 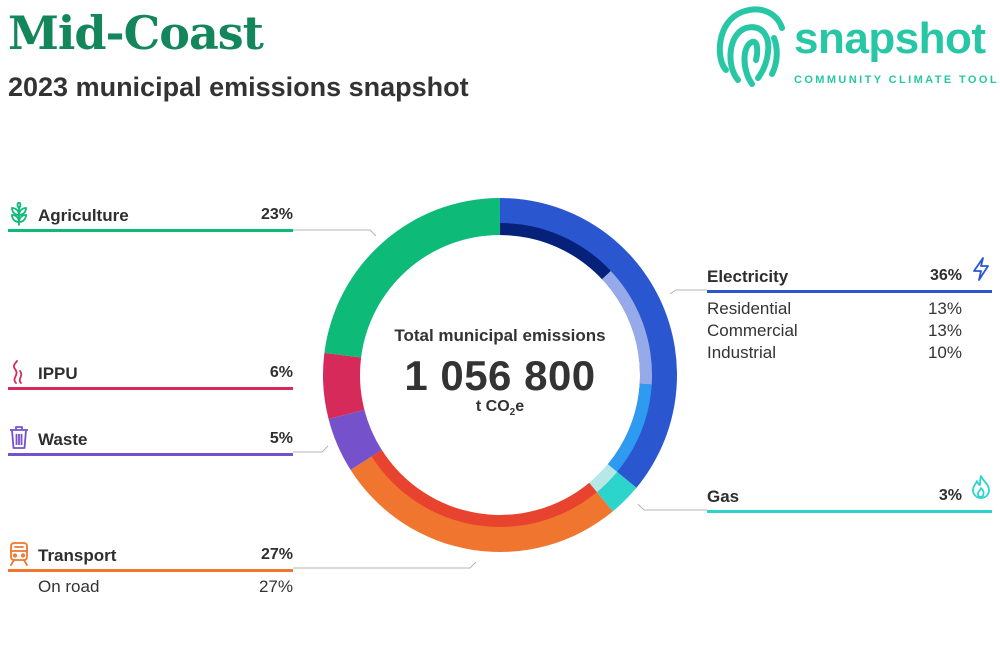 I want to click on ippu-label: IPPU, so click(x=58, y=373).